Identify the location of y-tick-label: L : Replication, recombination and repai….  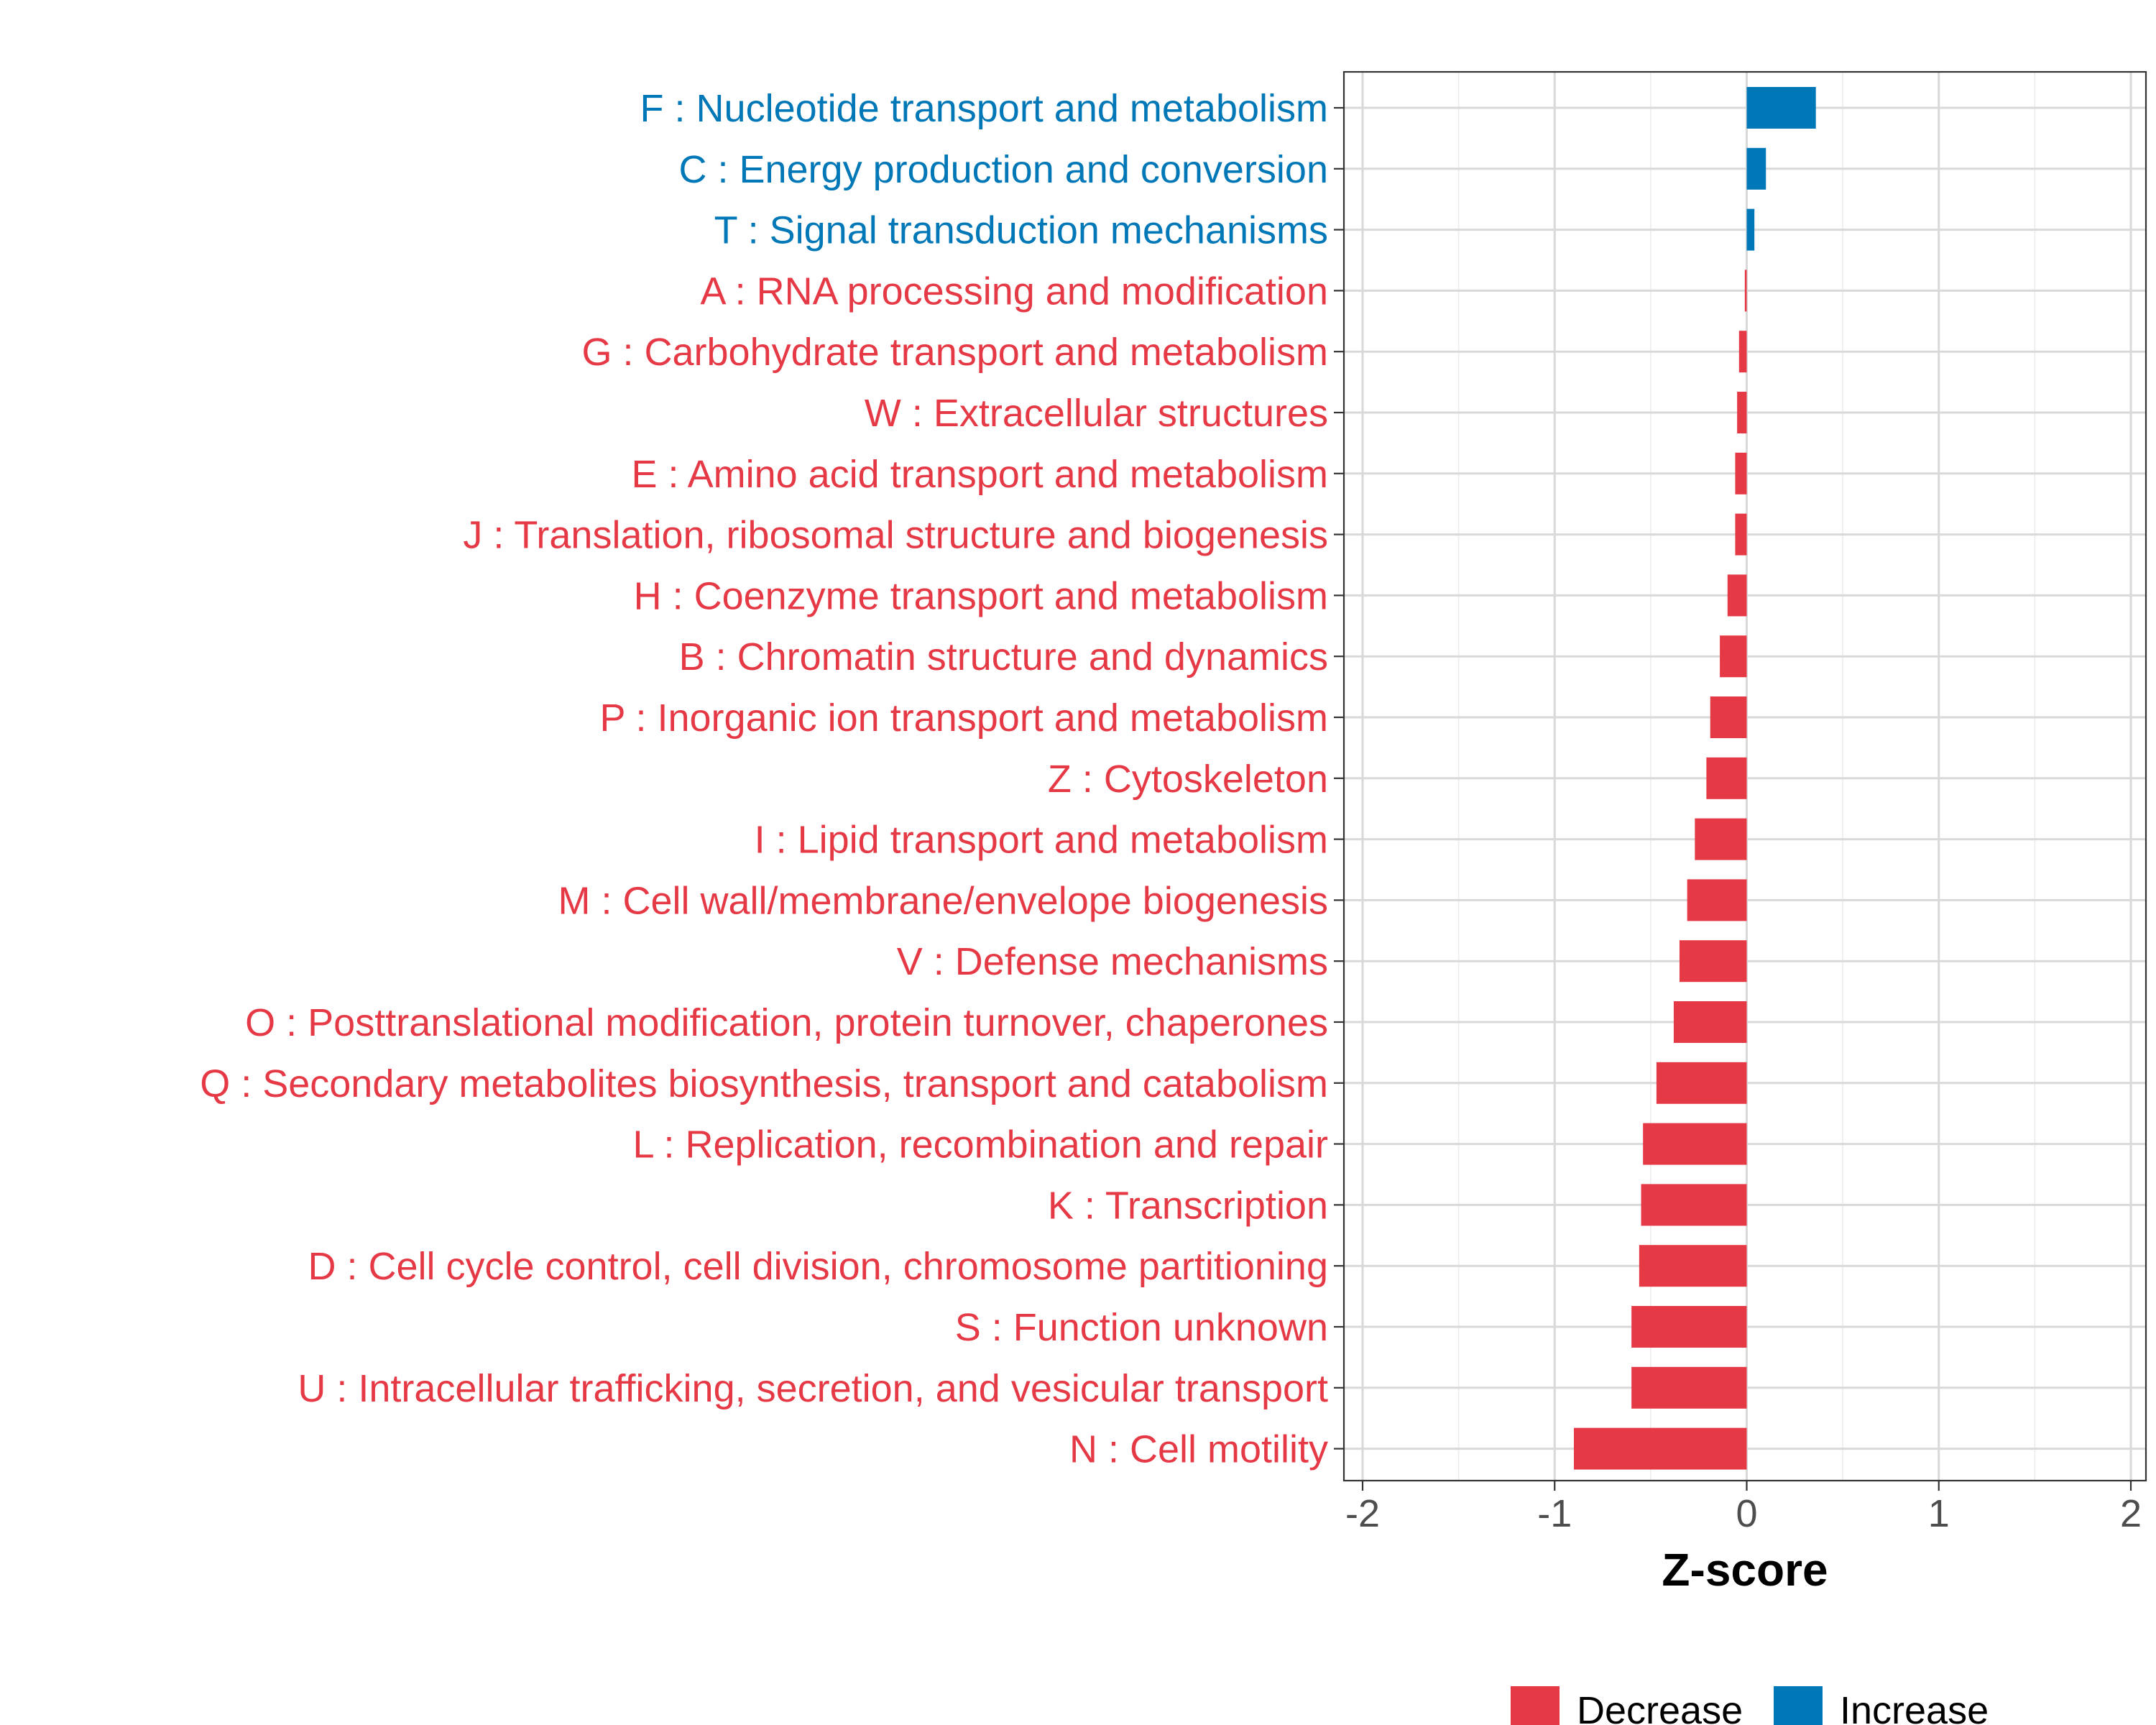
(980, 1145).